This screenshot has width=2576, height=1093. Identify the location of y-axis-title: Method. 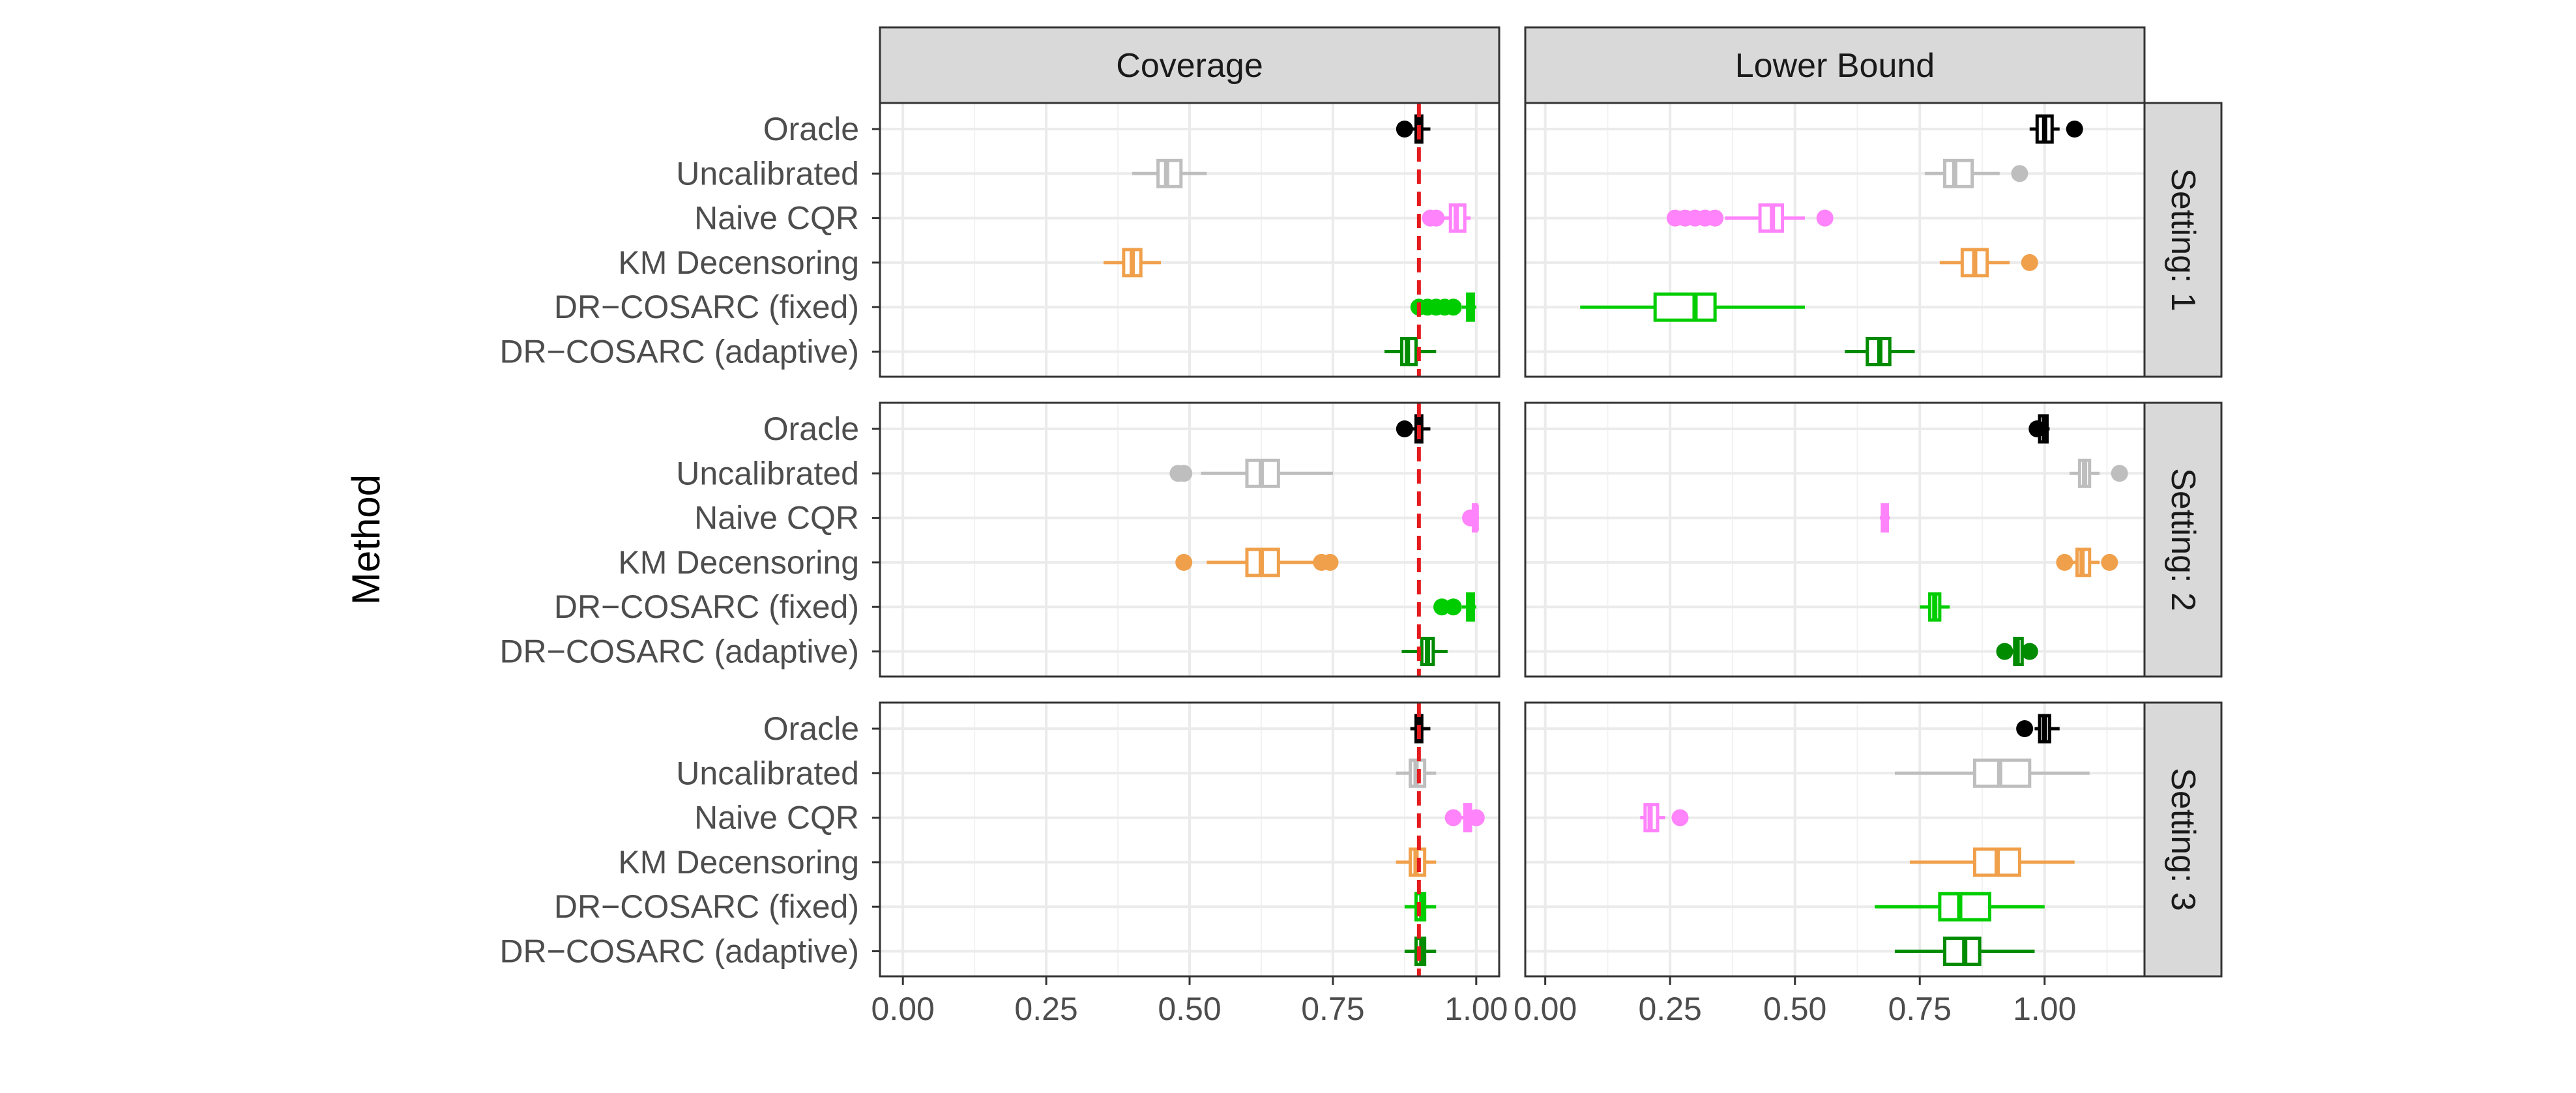
(366, 539).